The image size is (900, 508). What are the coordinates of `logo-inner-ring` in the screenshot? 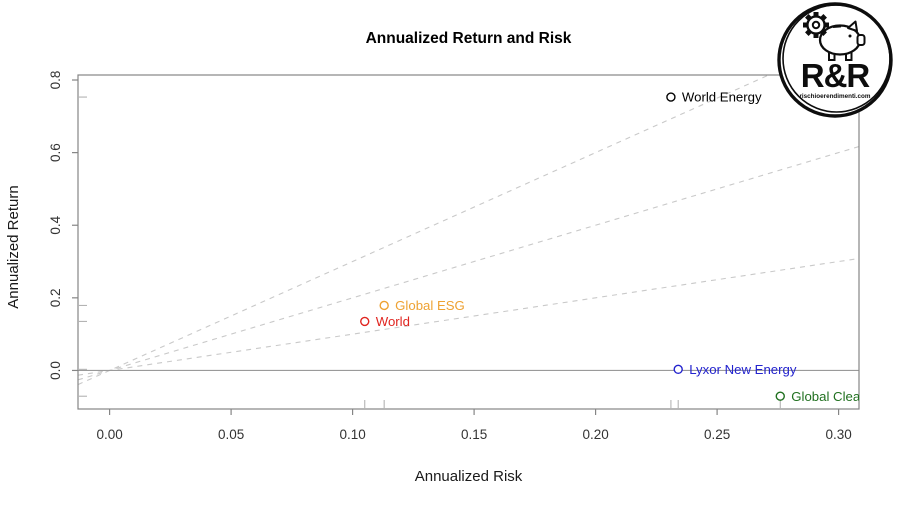 It's located at (836, 58).